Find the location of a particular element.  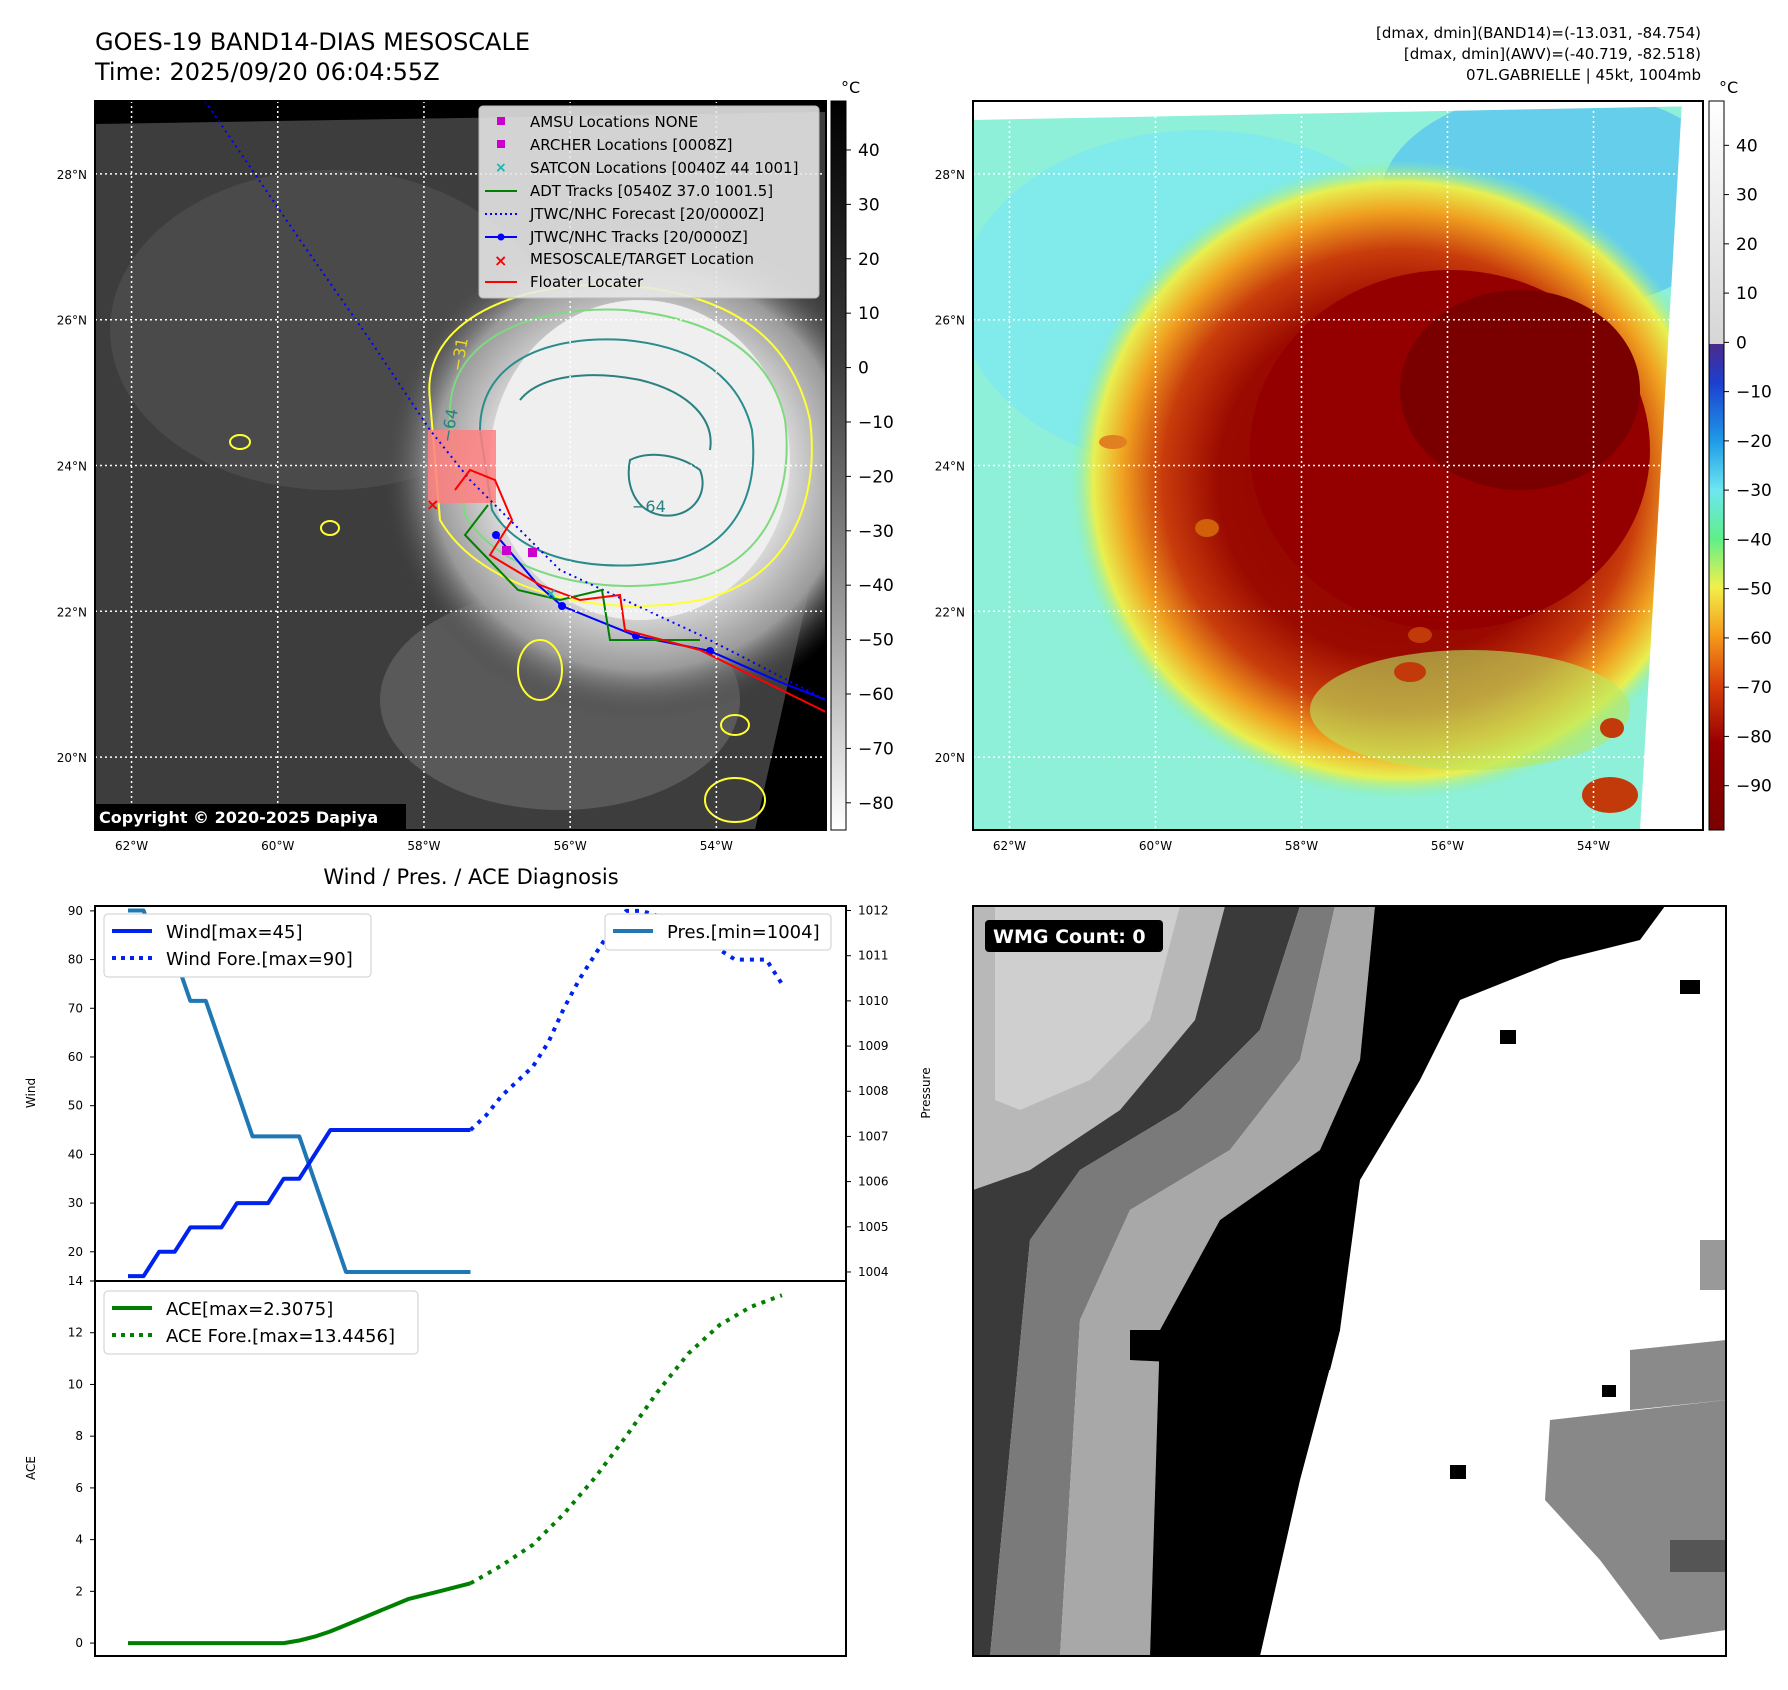

colorbar-tick-label: −90 is located at coordinates (1754, 787).